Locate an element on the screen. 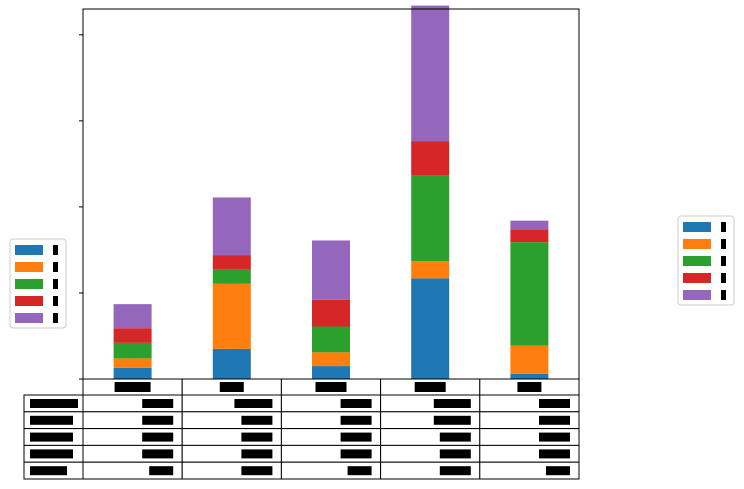  y-axis-ticks is located at coordinates (81, 207).